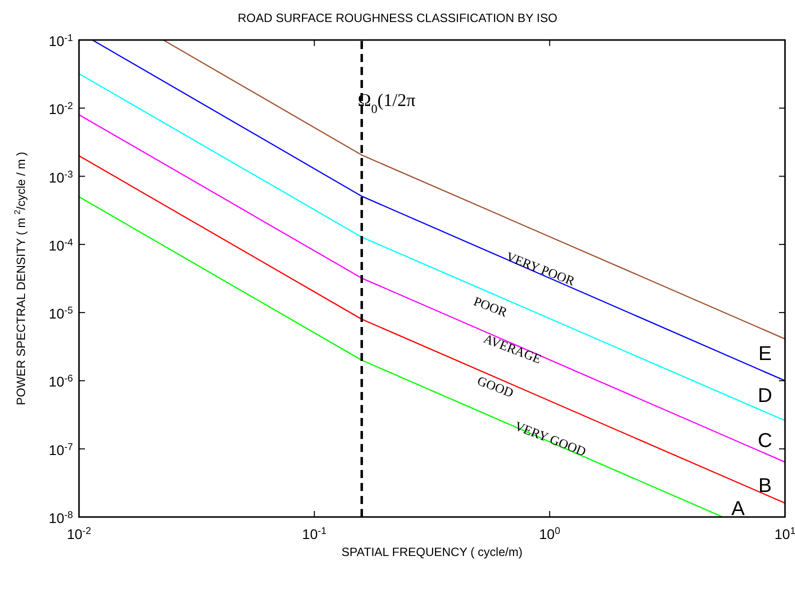 Image resolution: width=795 pixels, height=603 pixels. What do you see at coordinates (60, 449) in the screenshot?
I see `y-tick-label: 10$^{-7}$` at bounding box center [60, 449].